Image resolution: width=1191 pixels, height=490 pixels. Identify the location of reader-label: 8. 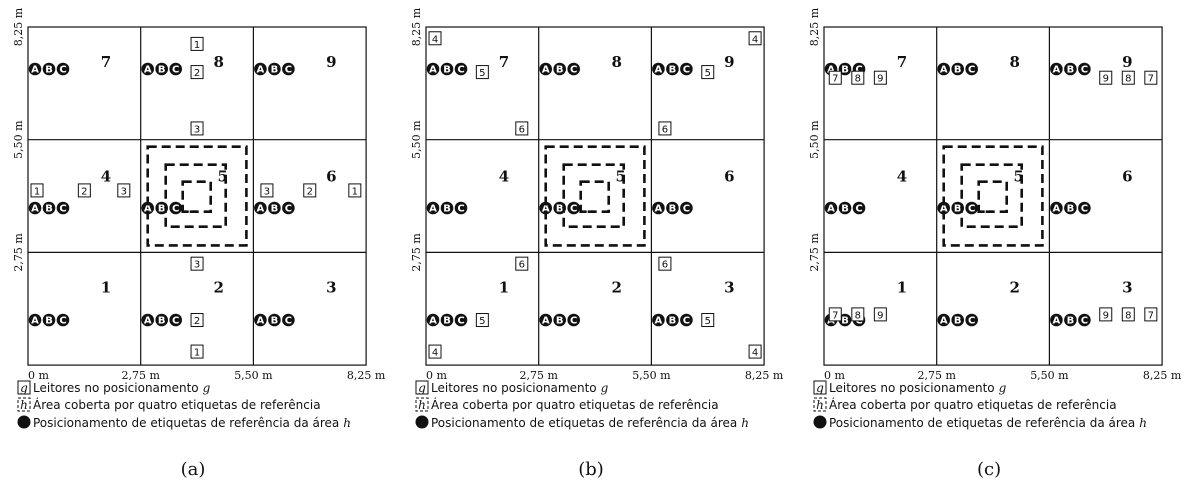
(858, 315).